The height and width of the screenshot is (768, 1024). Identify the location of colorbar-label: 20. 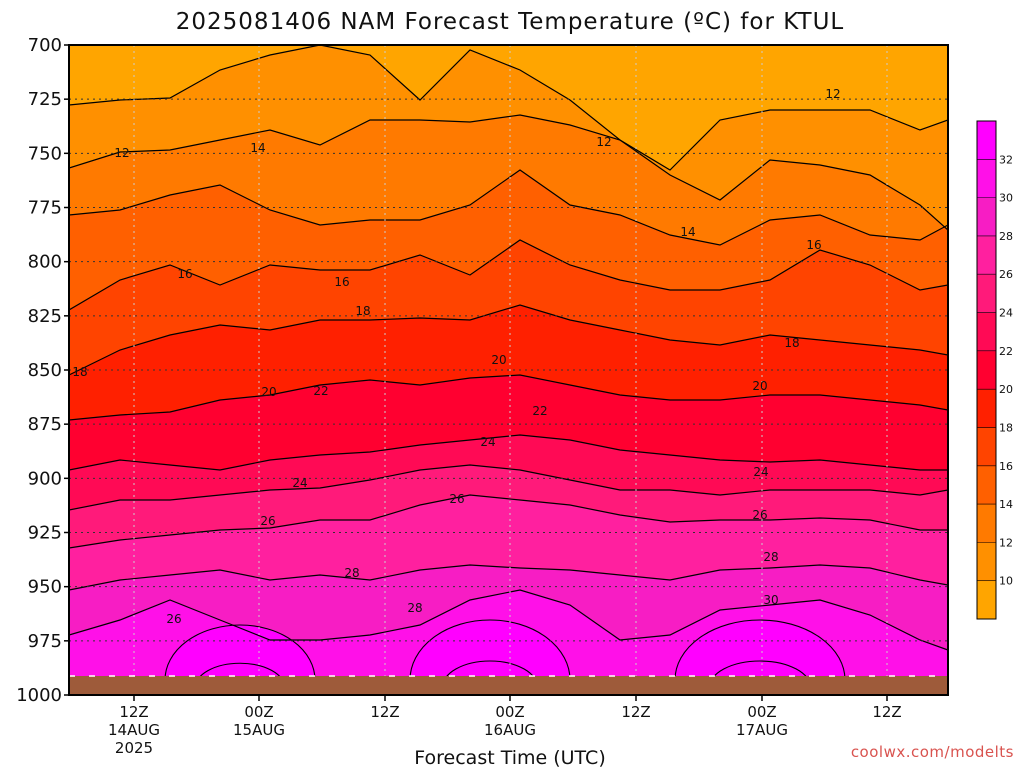
(1006, 389).